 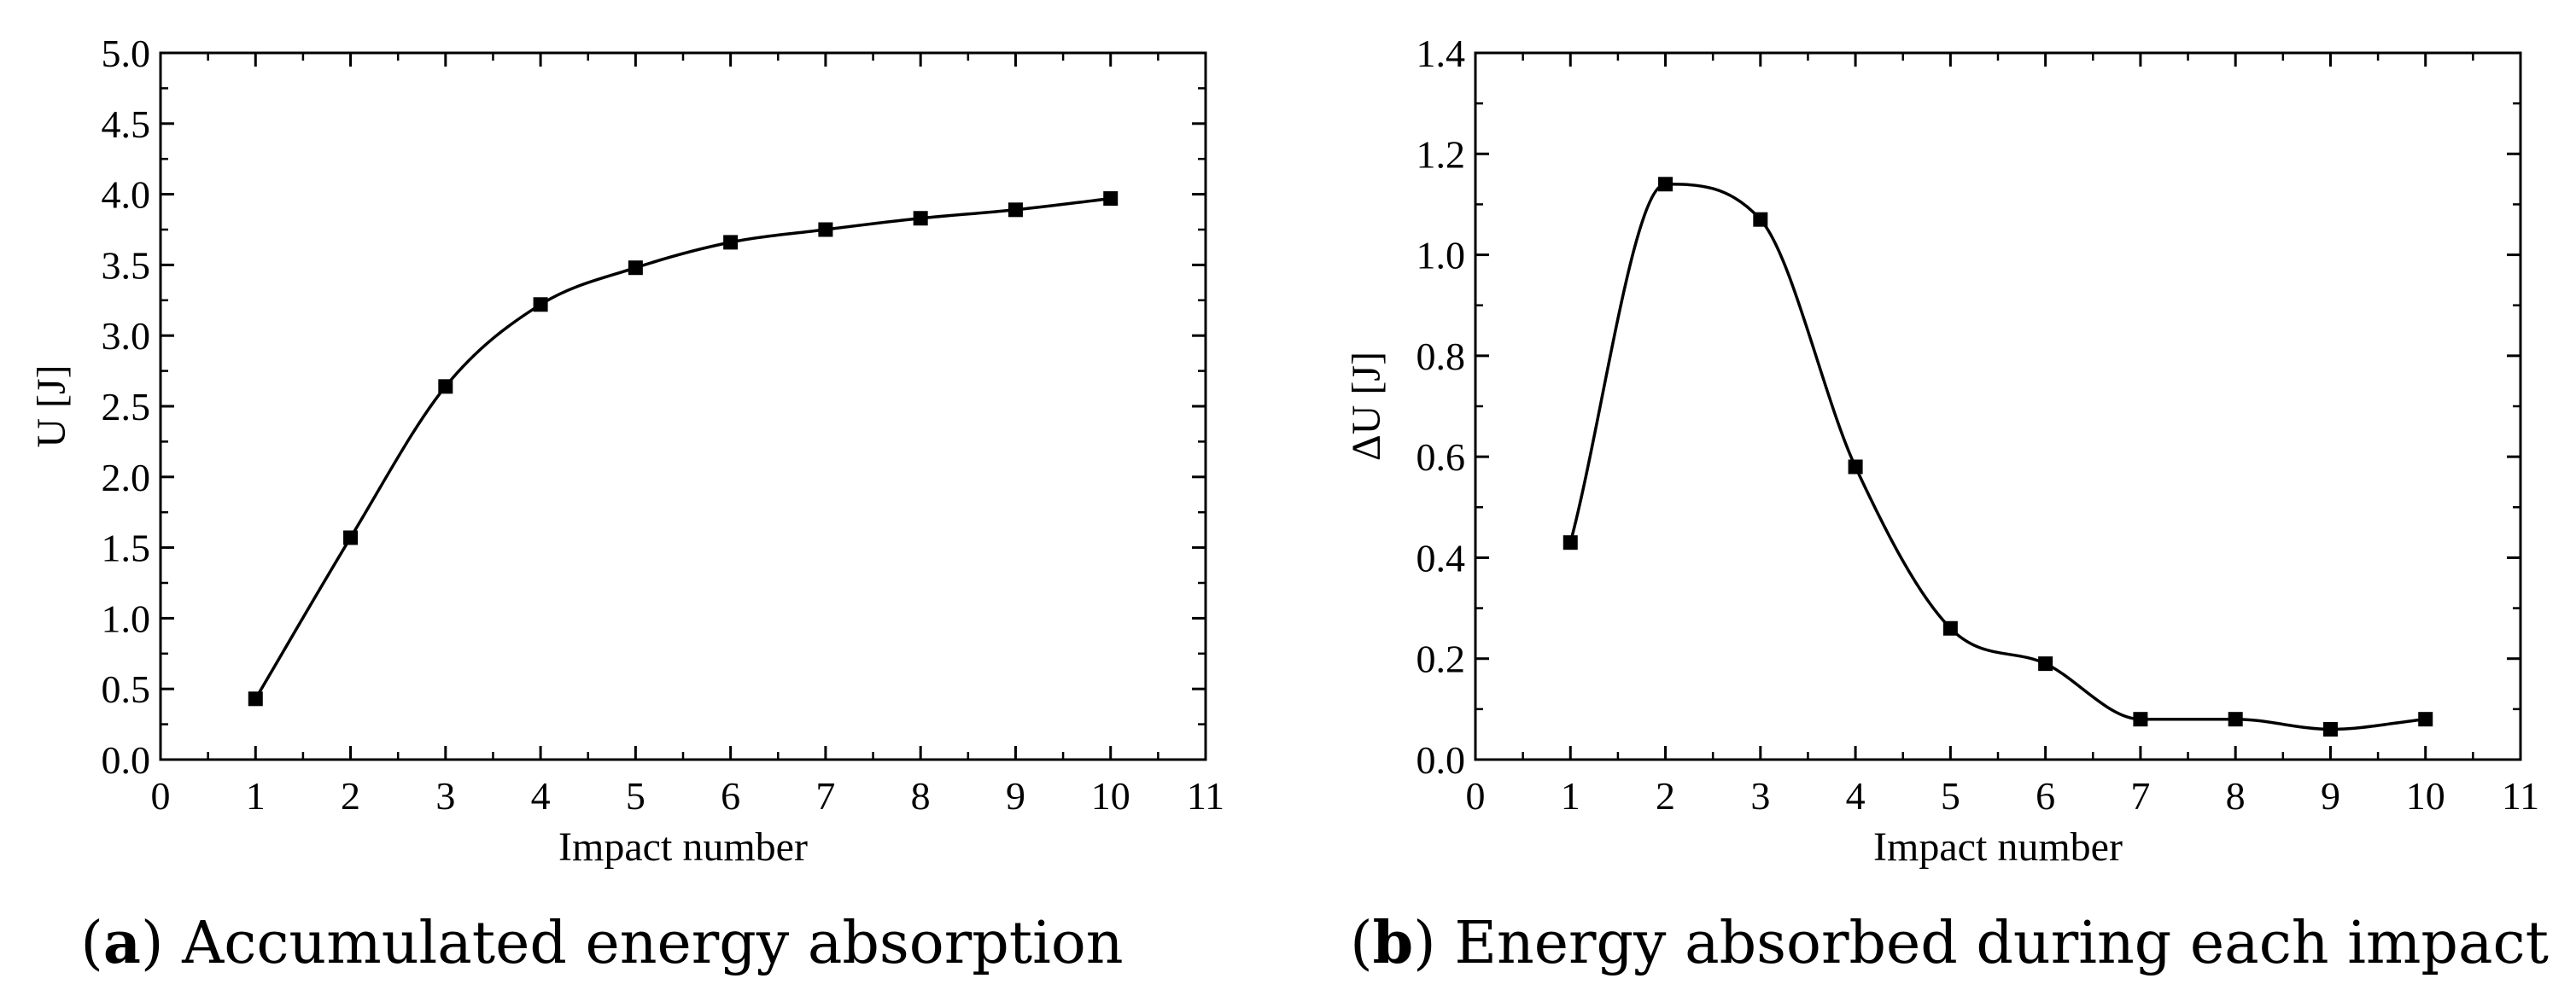 What do you see at coordinates (1366, 406) in the screenshot?
I see `y-axis-title-b: ΔU [J]` at bounding box center [1366, 406].